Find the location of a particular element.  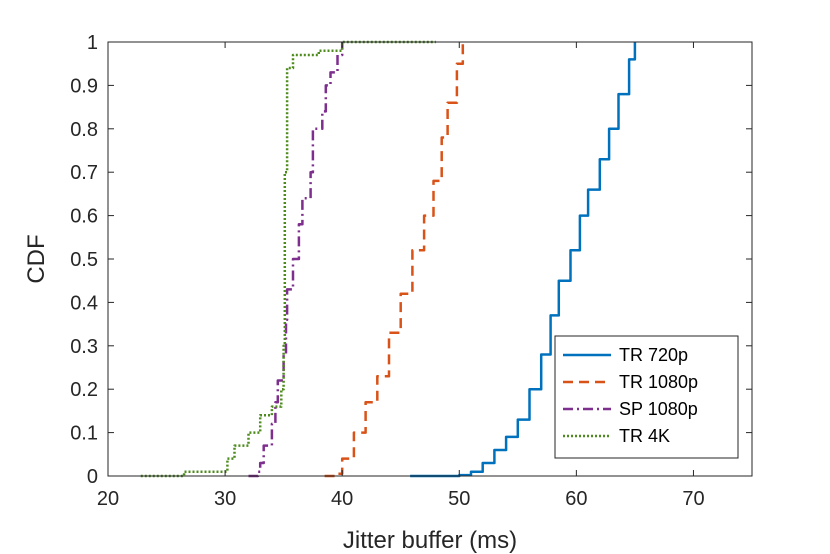

x-tick-label: 30 is located at coordinates (225, 499).